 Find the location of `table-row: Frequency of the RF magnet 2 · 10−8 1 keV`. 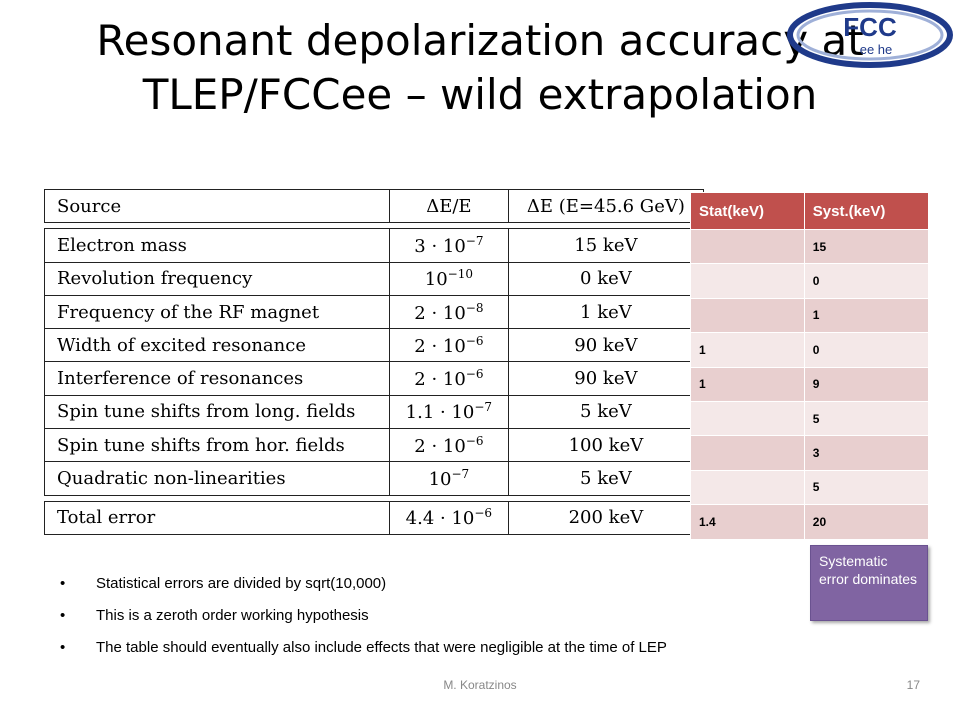

table-row: Frequency of the RF magnet 2 · 10−8 1 keV is located at coordinates (374, 312).